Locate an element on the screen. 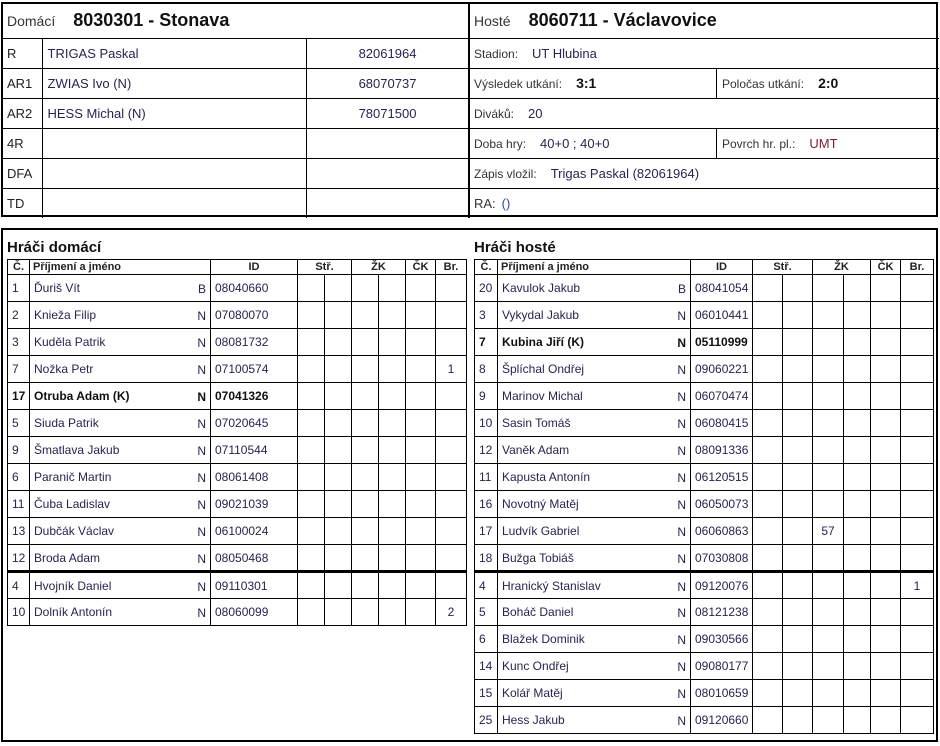 The image size is (940, 746). duration-value: 40+0 ; 40+0 is located at coordinates (575, 143).